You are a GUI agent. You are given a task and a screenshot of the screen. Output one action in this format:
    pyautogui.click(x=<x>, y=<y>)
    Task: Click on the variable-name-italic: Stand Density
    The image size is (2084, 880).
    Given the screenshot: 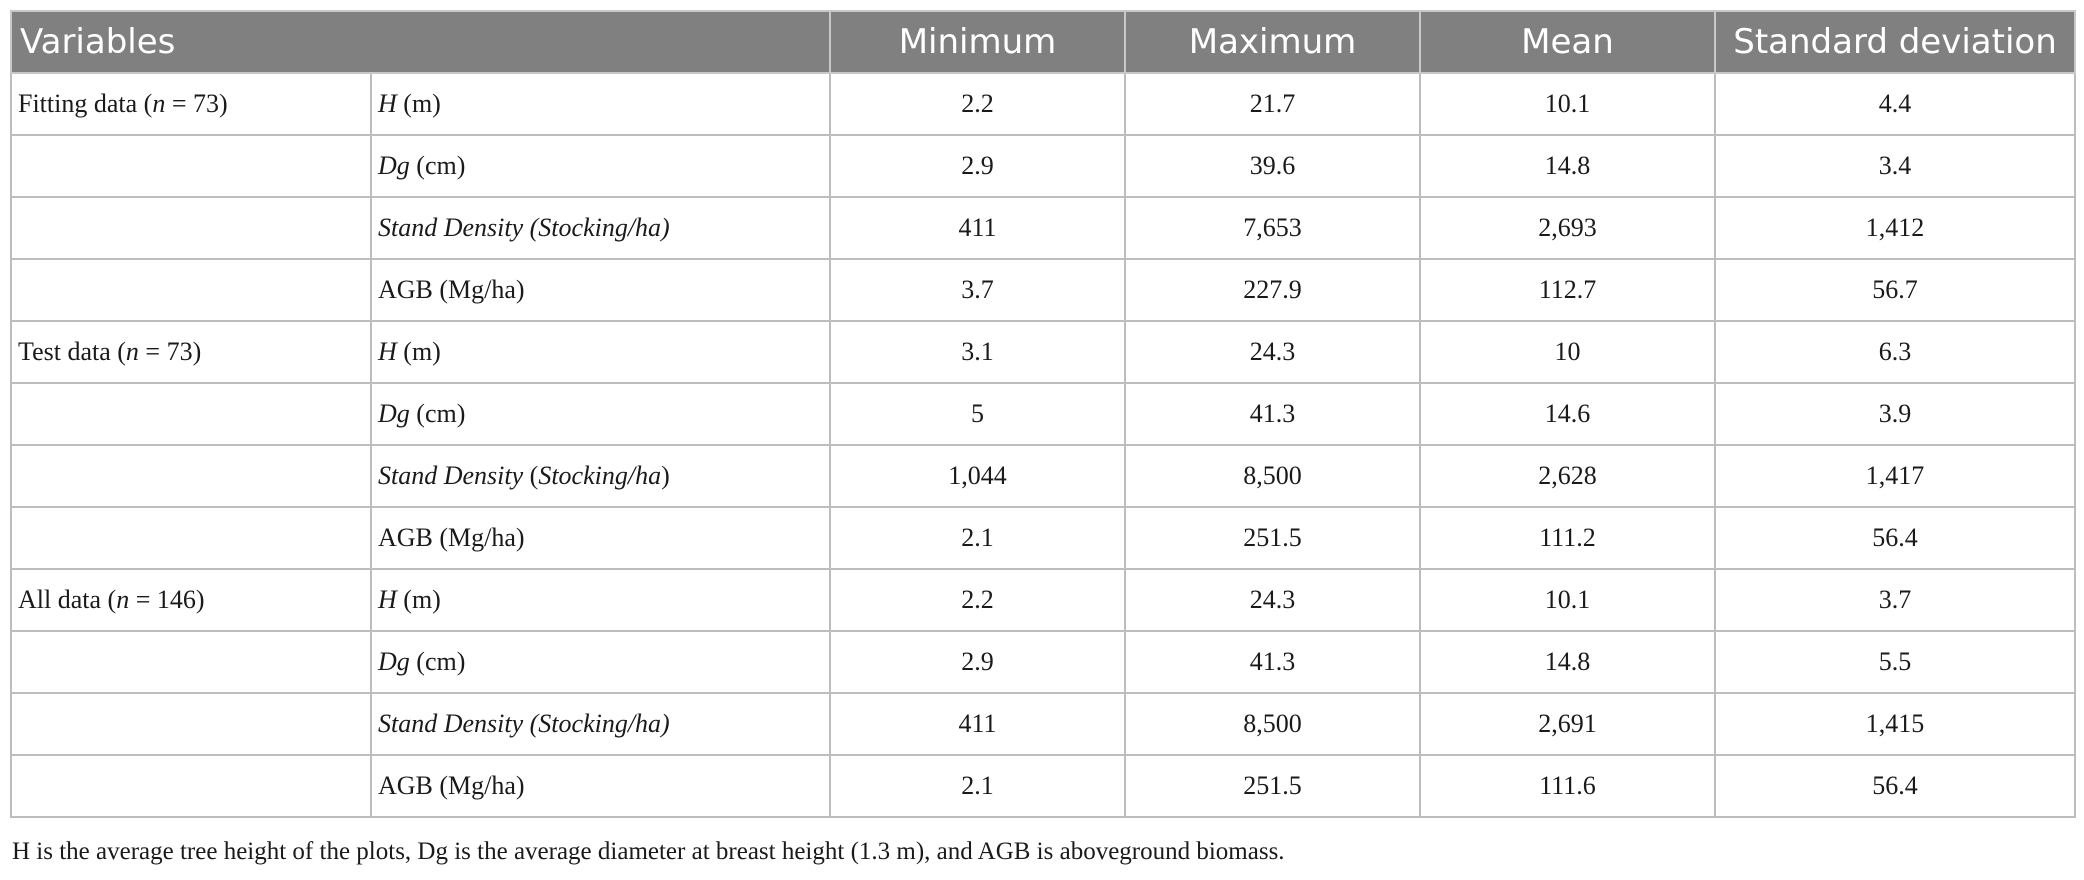 What is the action you would take?
    pyautogui.click(x=451, y=475)
    